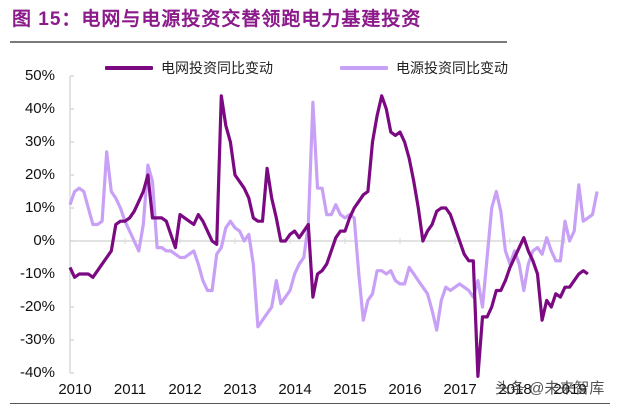 Image resolution: width=619 pixels, height=406 pixels. I want to click on legend-swatch-power, so click(364, 68).